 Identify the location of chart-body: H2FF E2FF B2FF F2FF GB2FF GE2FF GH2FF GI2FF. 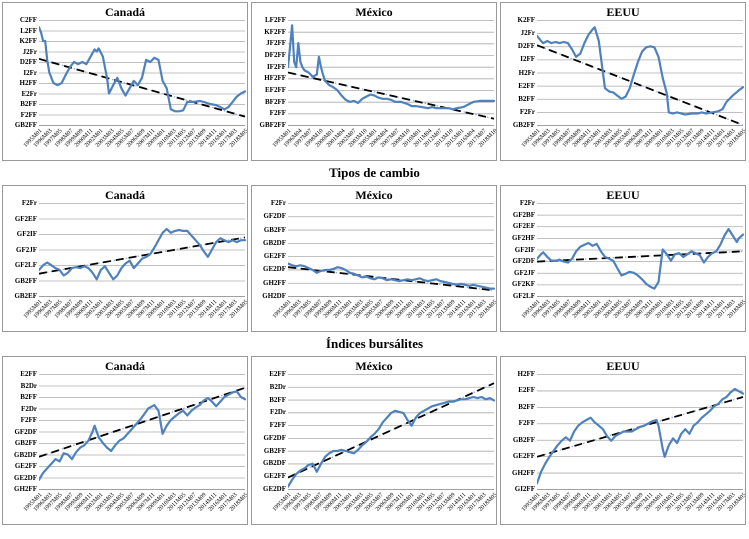
(623, 431).